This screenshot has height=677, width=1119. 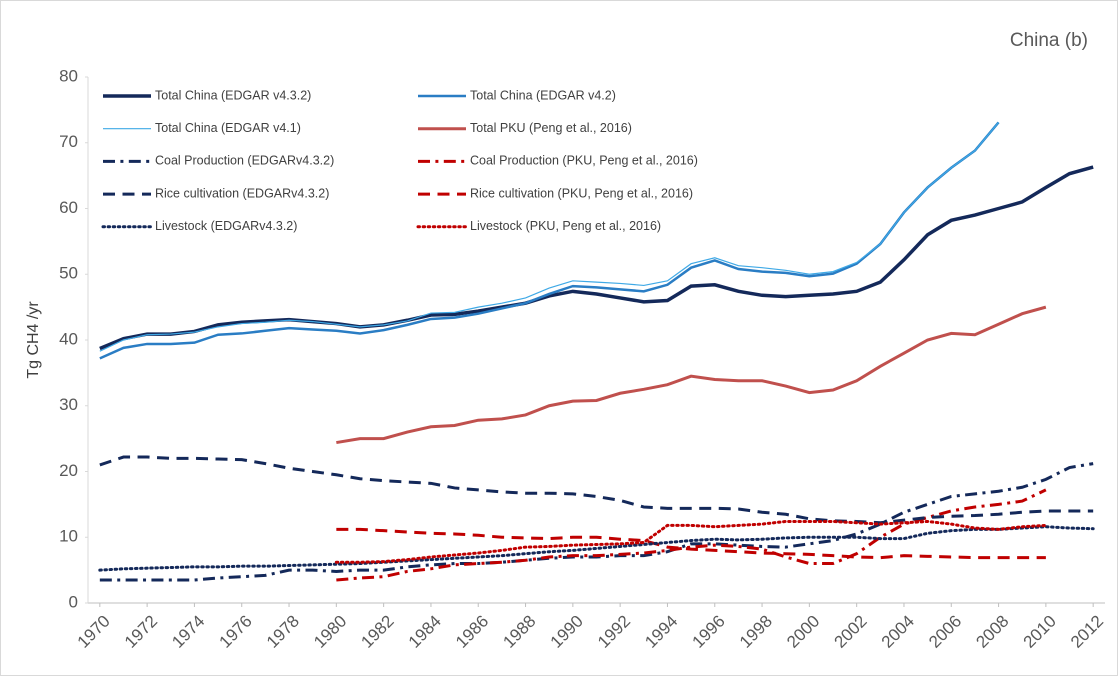 I want to click on y-axis-label: Tg CH4 /yr, so click(x=33, y=340).